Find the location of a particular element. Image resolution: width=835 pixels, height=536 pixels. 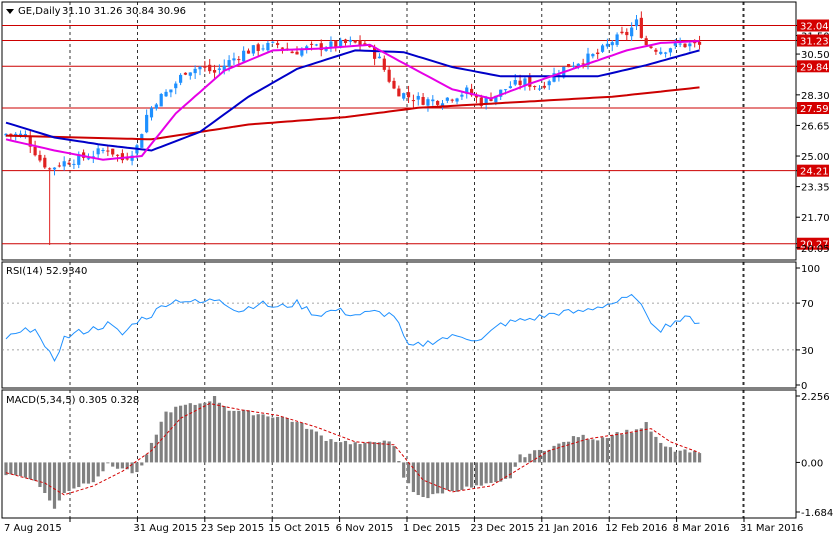

time-tick-label: 21 Jan 2016 is located at coordinates (568, 528).